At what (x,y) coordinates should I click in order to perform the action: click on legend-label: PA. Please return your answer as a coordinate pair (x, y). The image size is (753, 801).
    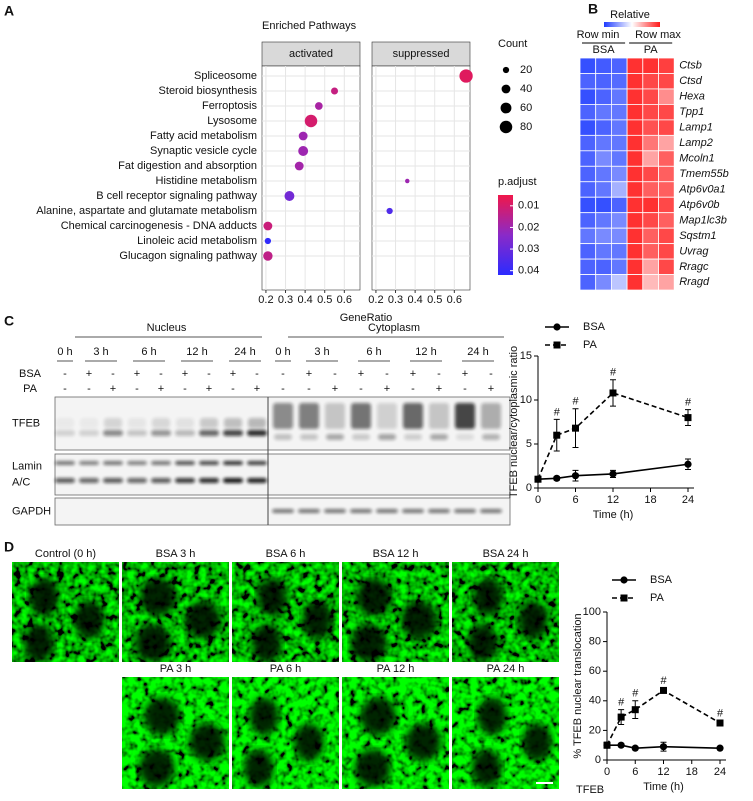
    Looking at the image, I should click on (657, 598).